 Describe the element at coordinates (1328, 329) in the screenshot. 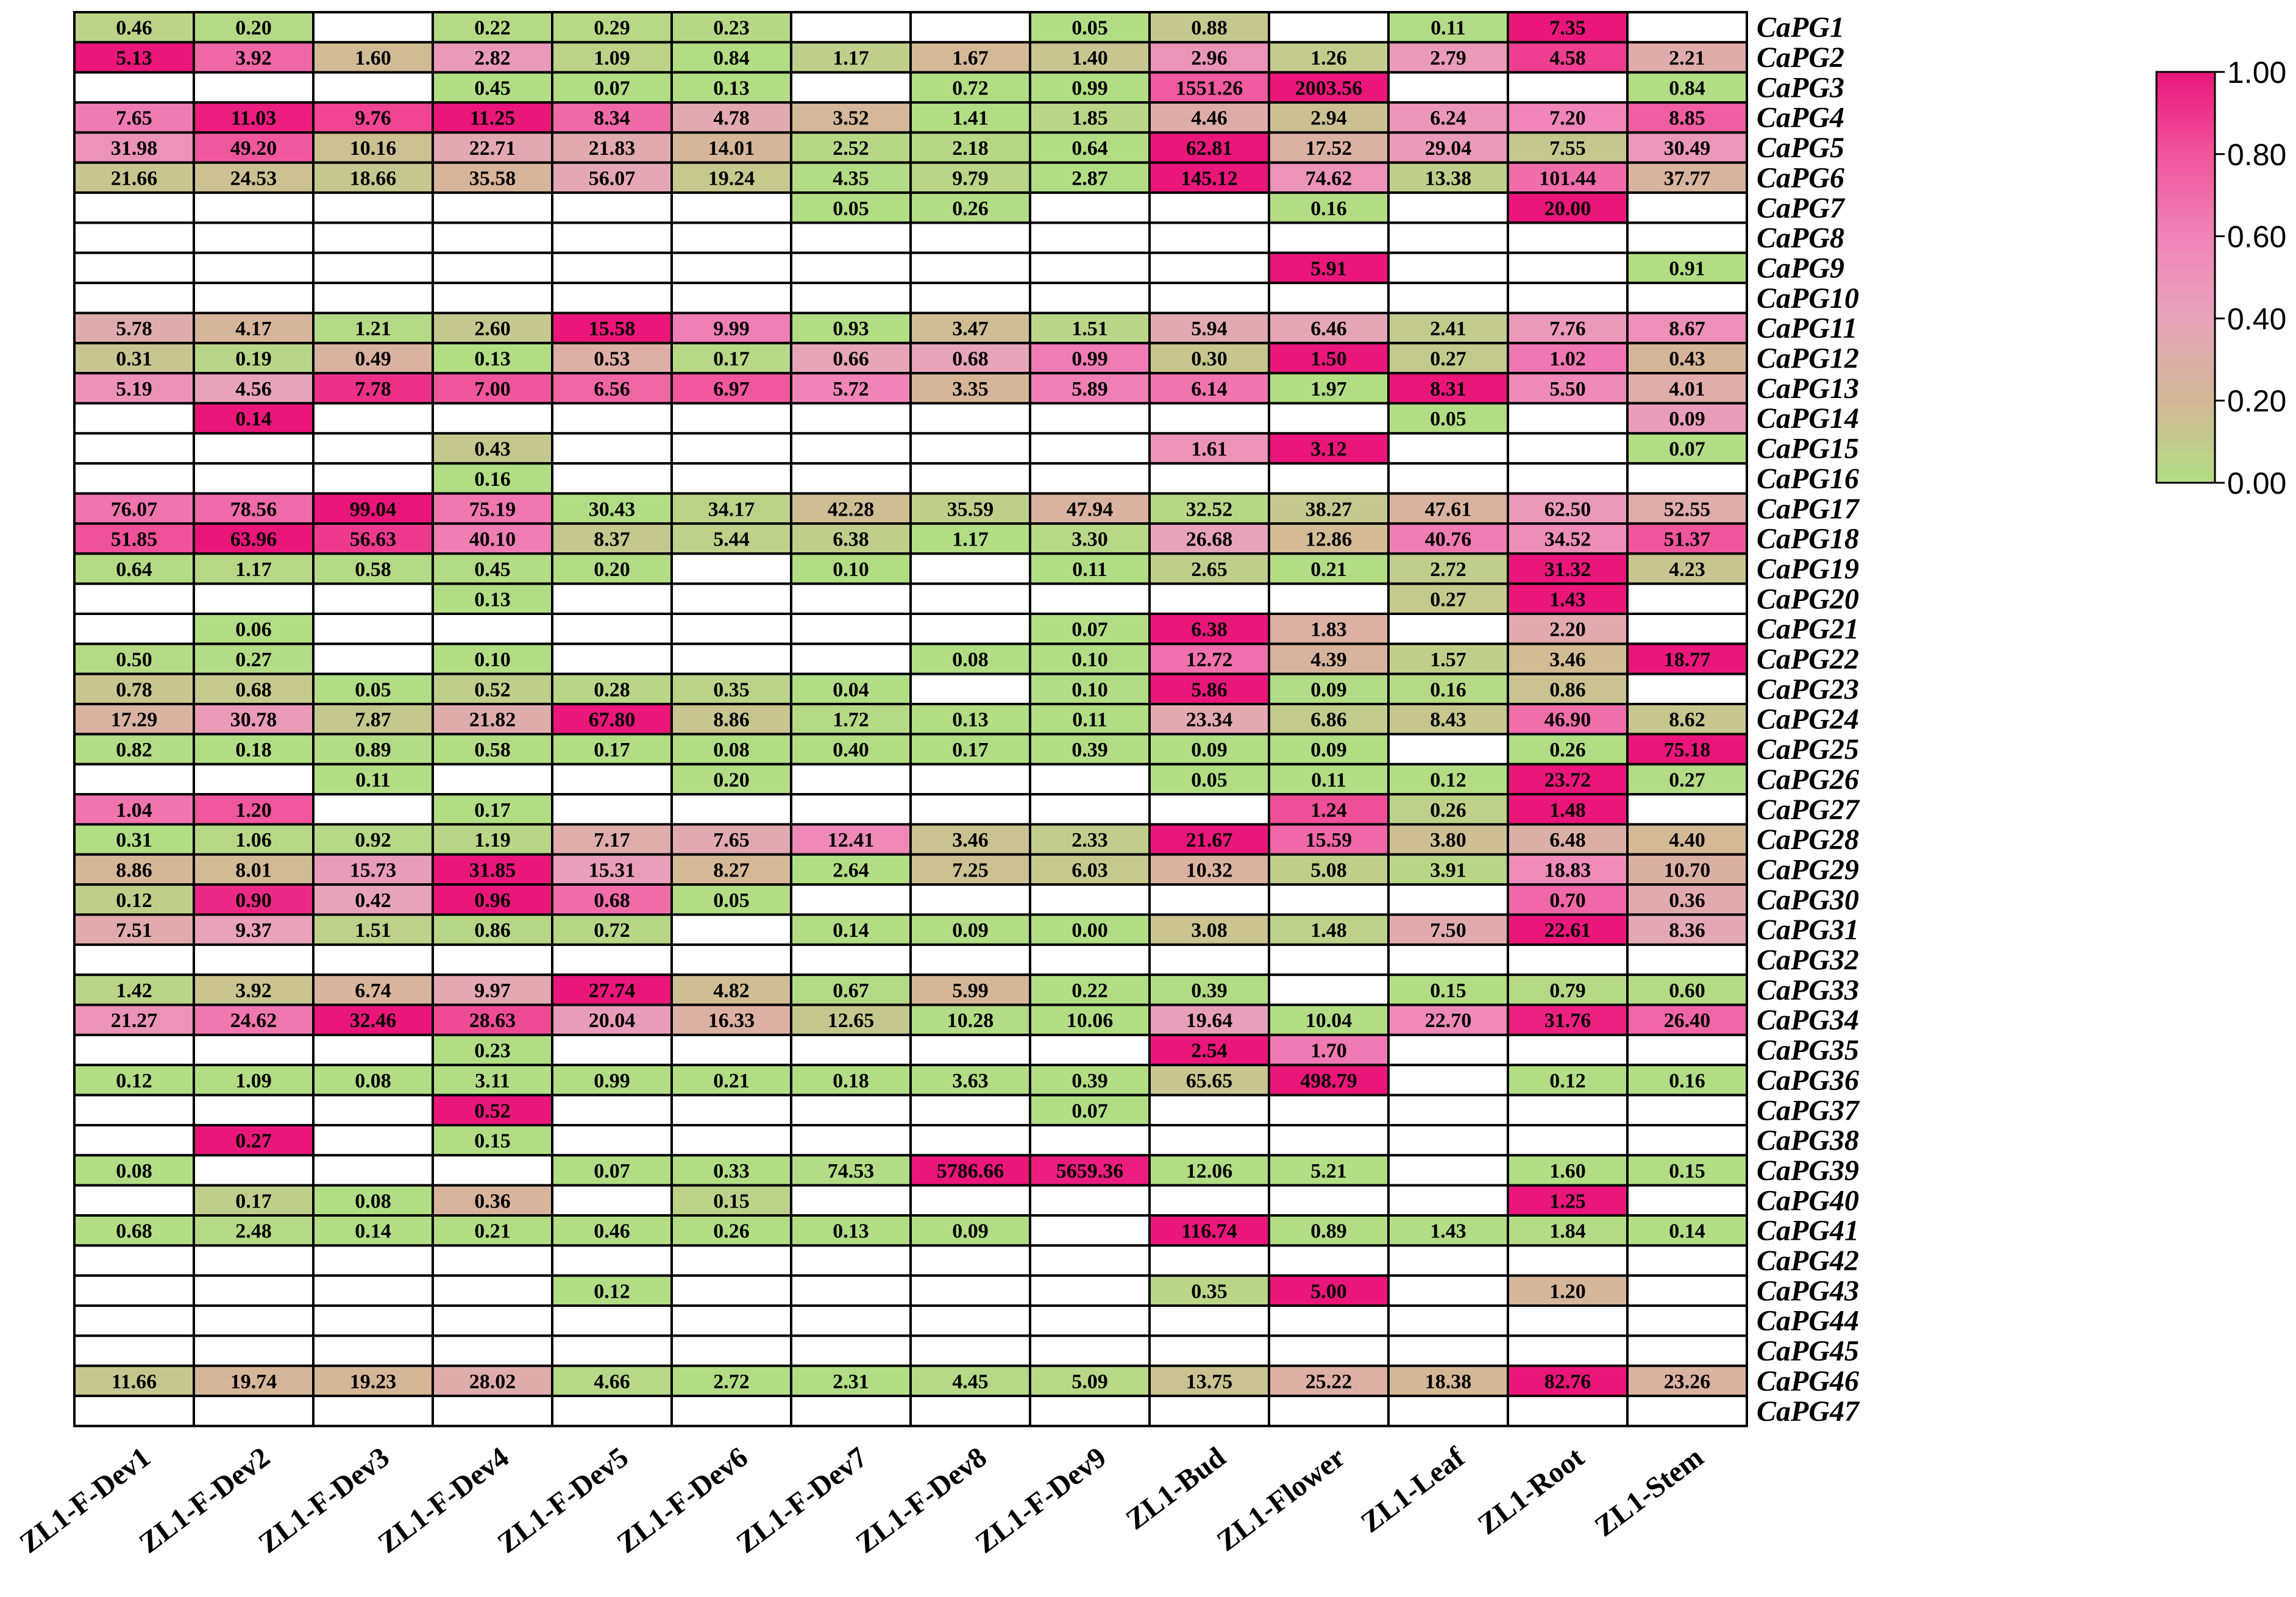

I see `cell-value-label: 6.46` at that location.